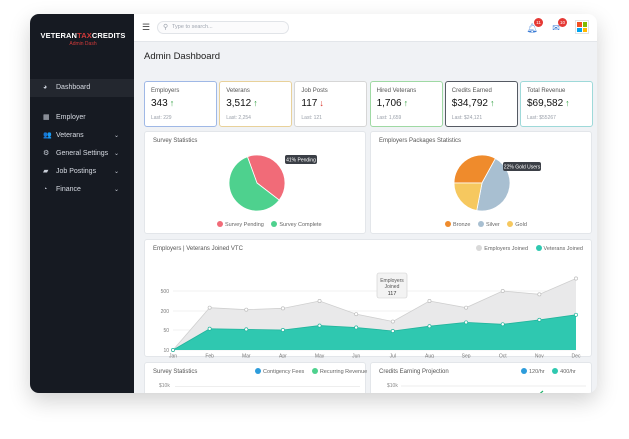  Describe the element at coordinates (182, 56) in the screenshot. I see `page-title: Admin Dashboard` at that location.